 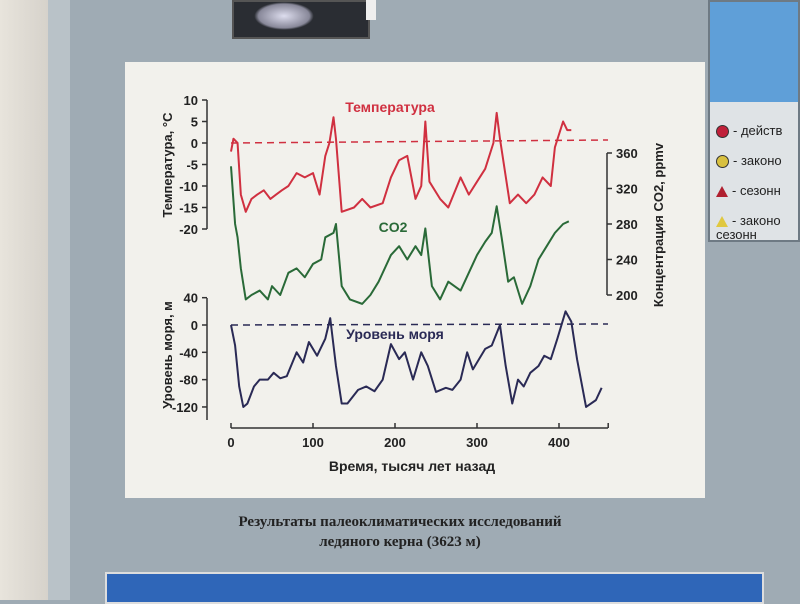 I want to click on legend-item: - действ, so click(x=756, y=131).